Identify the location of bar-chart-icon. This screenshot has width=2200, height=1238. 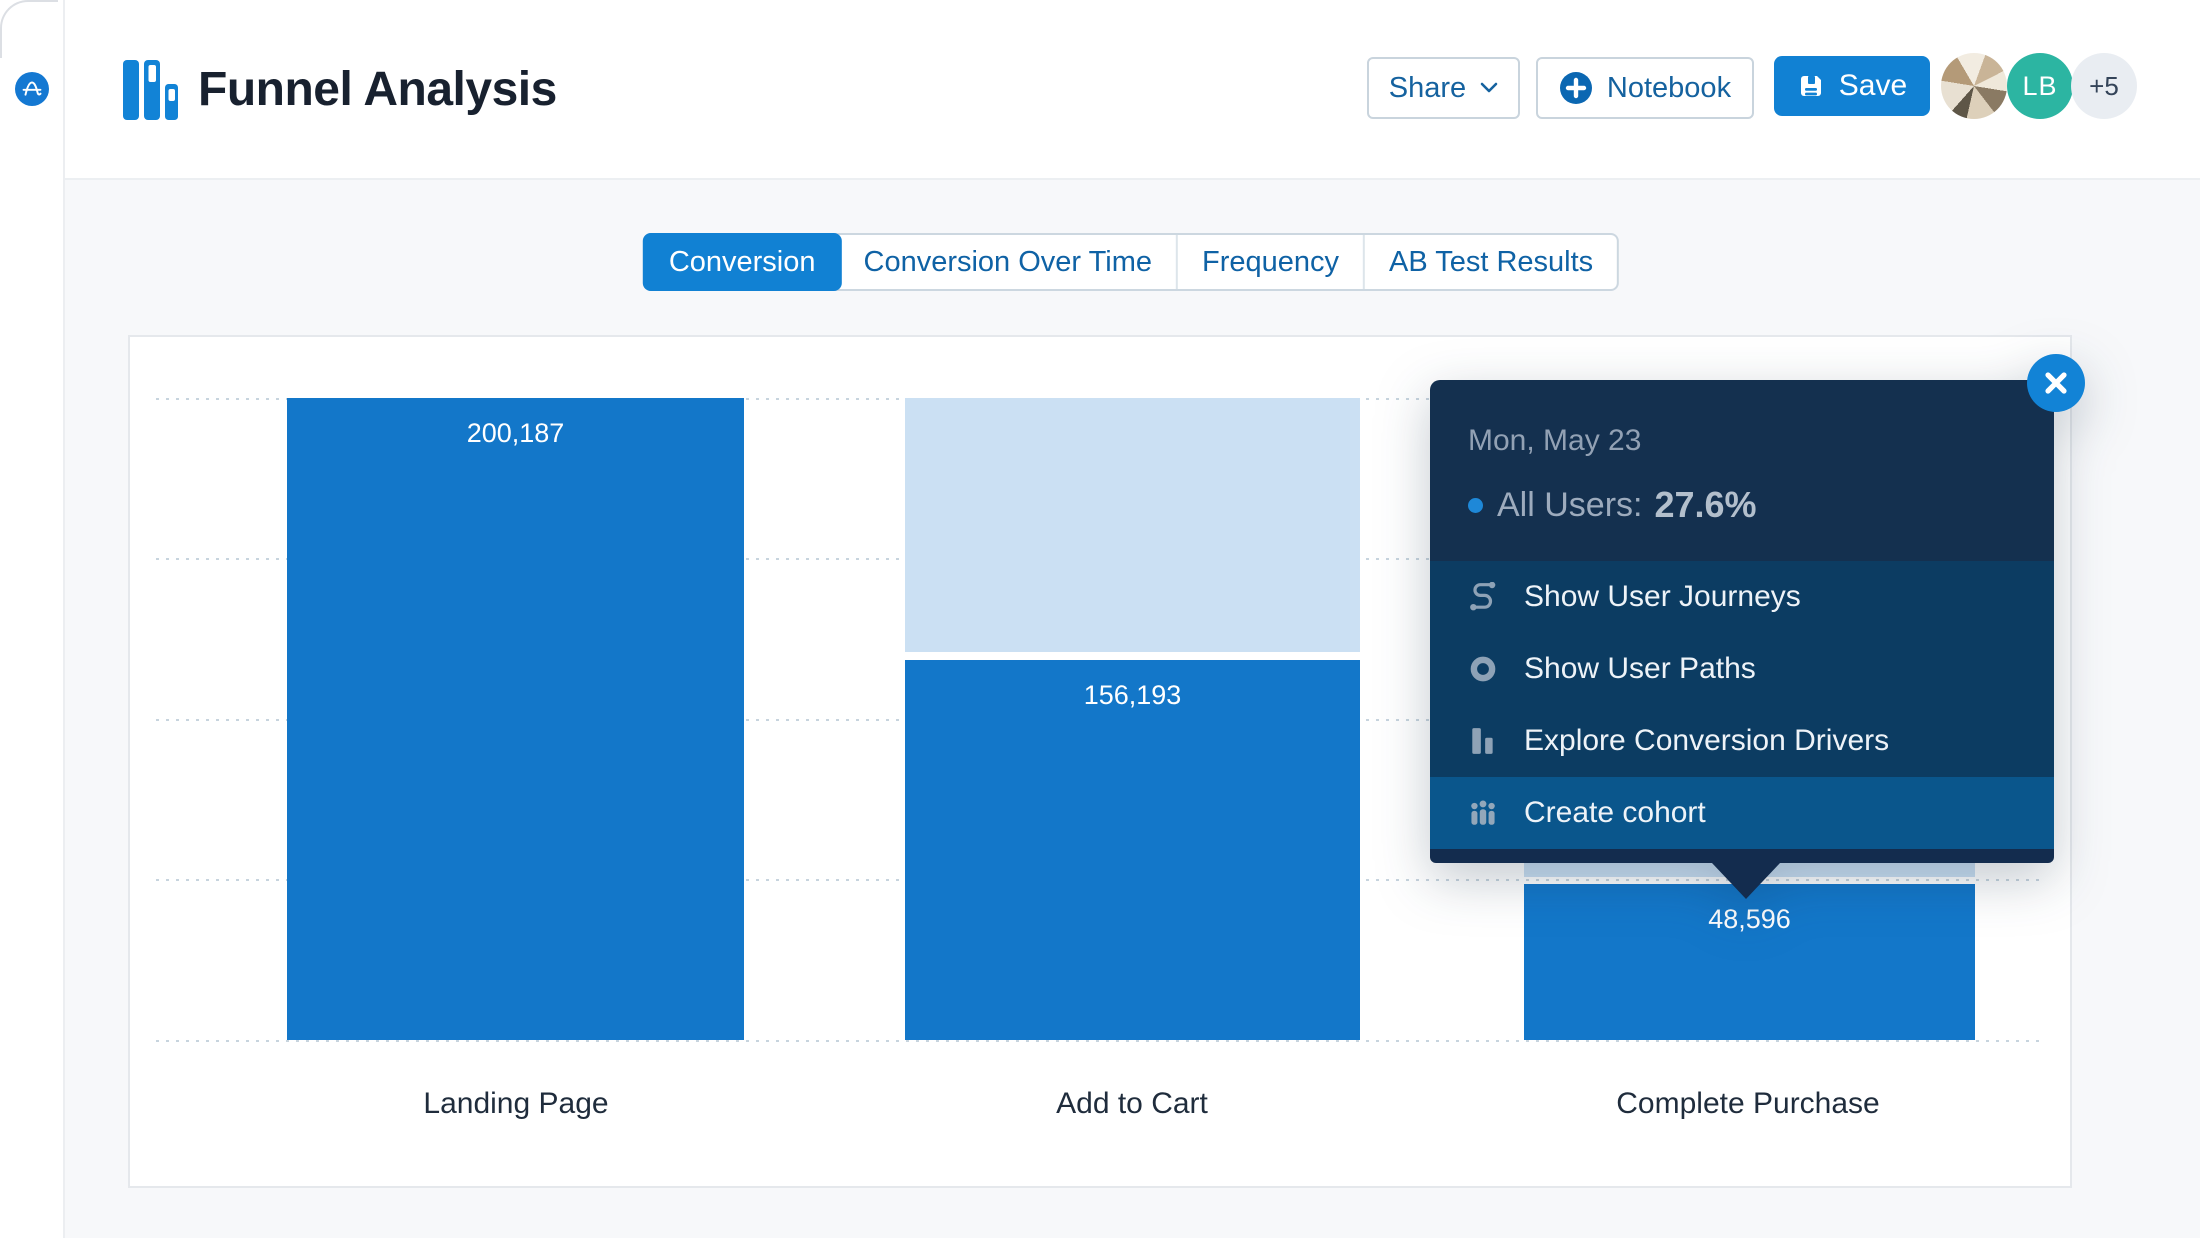
(1482, 741).